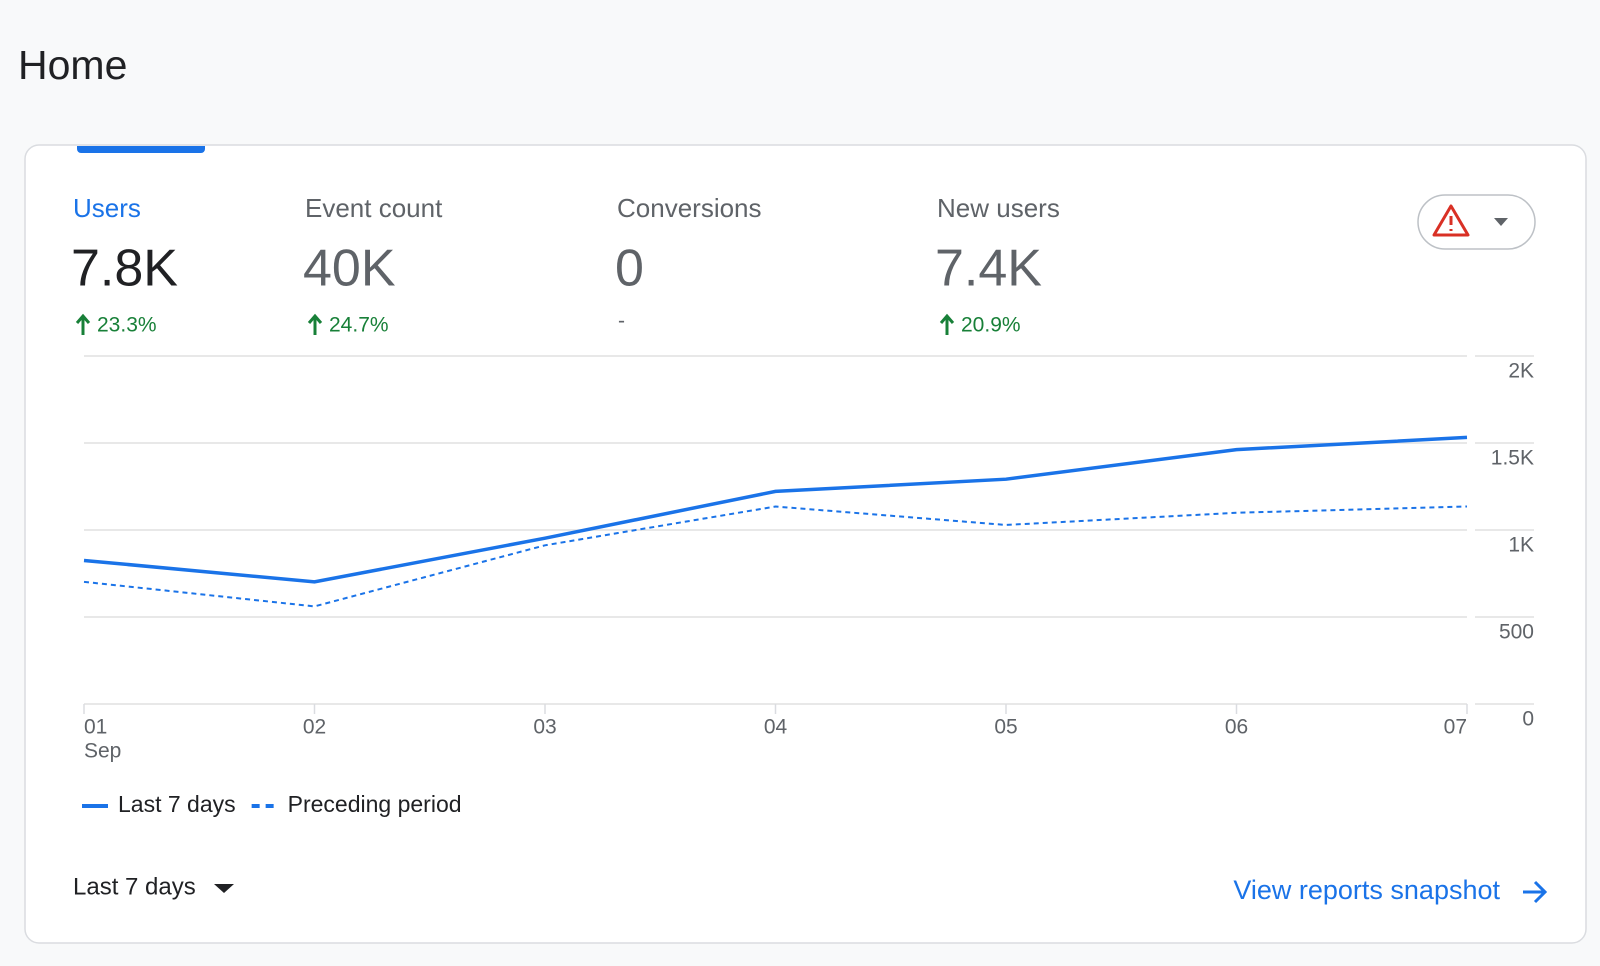 This screenshot has height=966, width=1600. What do you see at coordinates (107, 208) in the screenshot?
I see `metric-label: Users` at bounding box center [107, 208].